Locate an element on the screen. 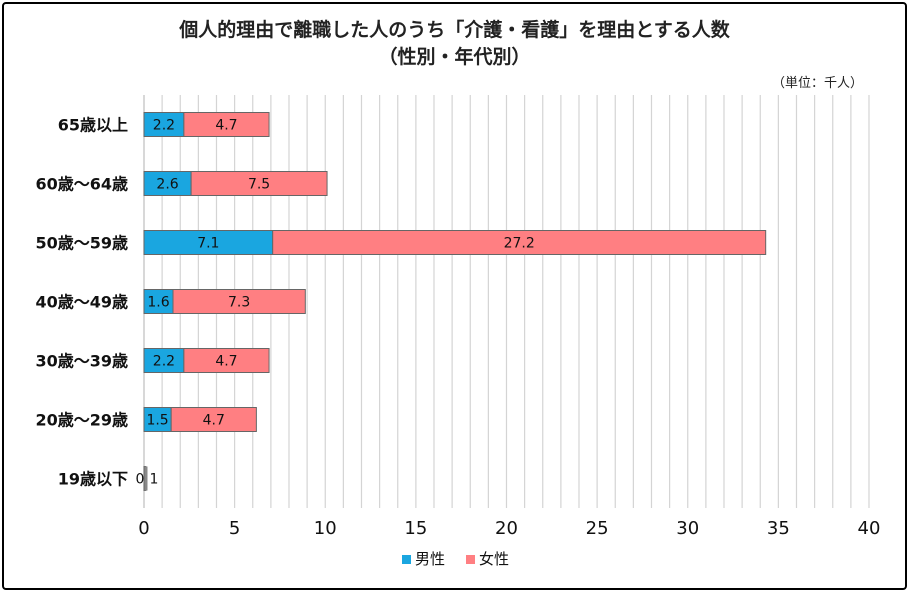 The image size is (909, 592). legend-label-female: 女性 is located at coordinates (494, 559).